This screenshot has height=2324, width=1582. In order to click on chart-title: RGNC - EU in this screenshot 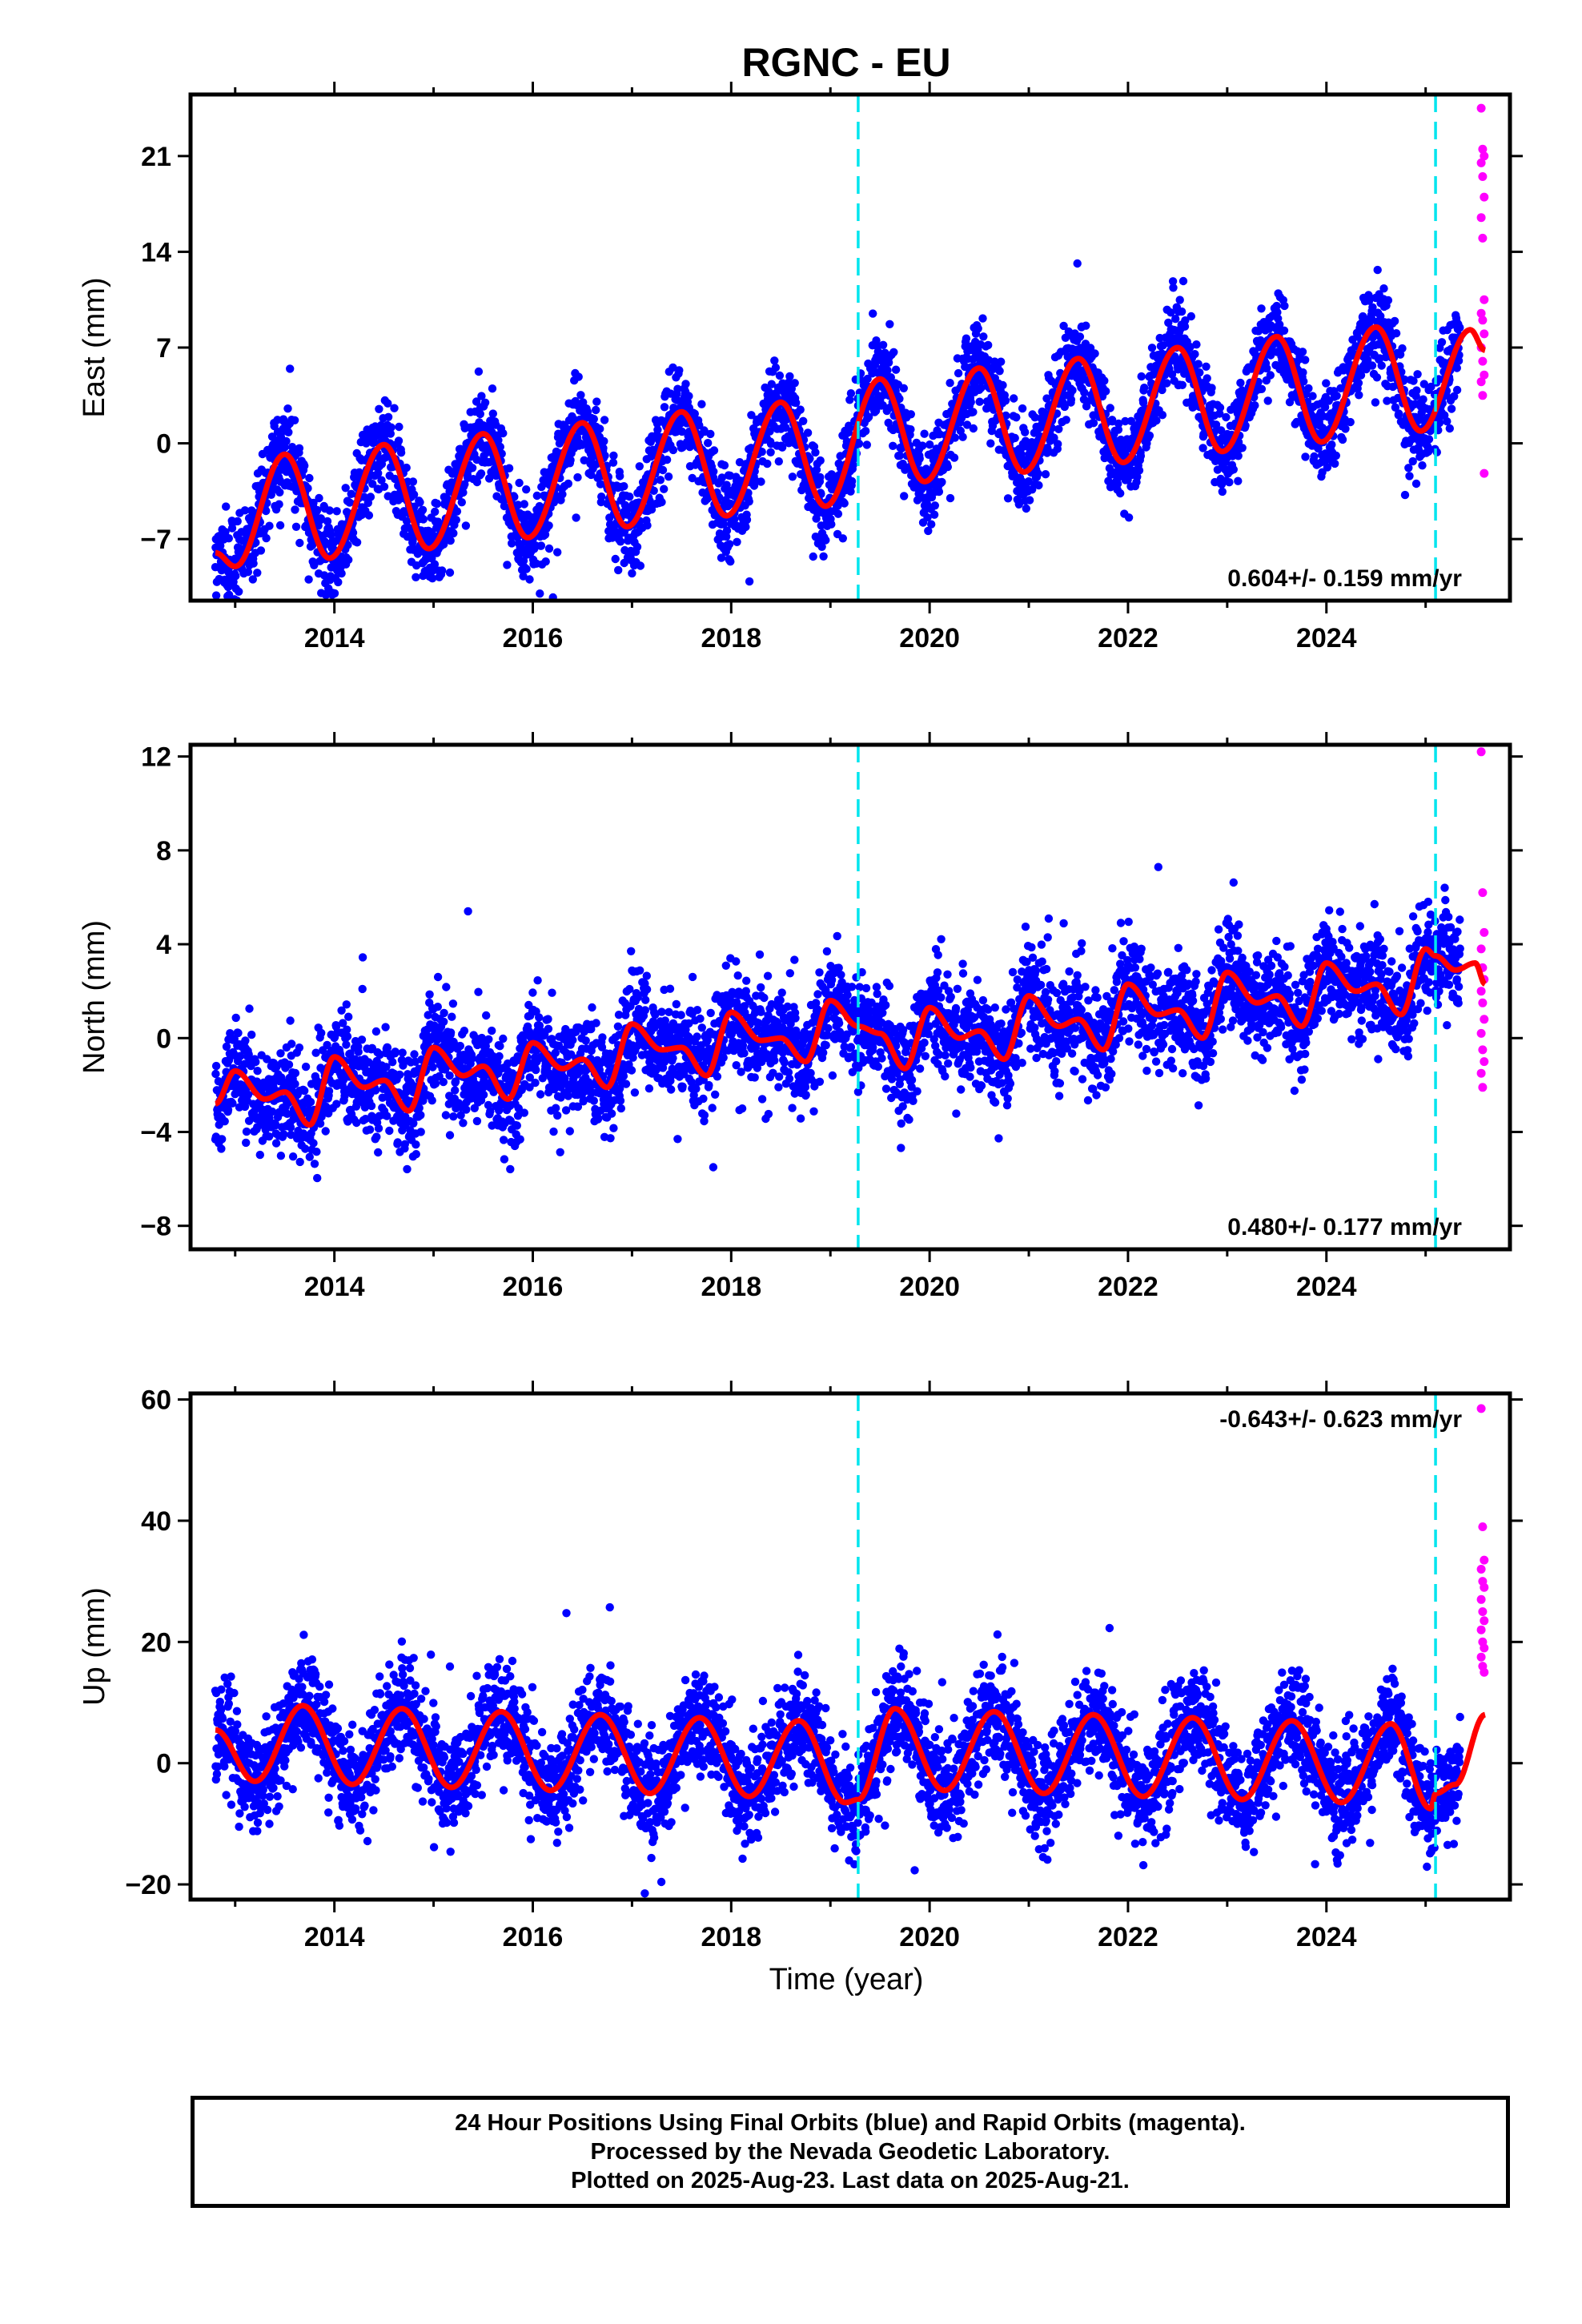, I will do `click(846, 62)`.